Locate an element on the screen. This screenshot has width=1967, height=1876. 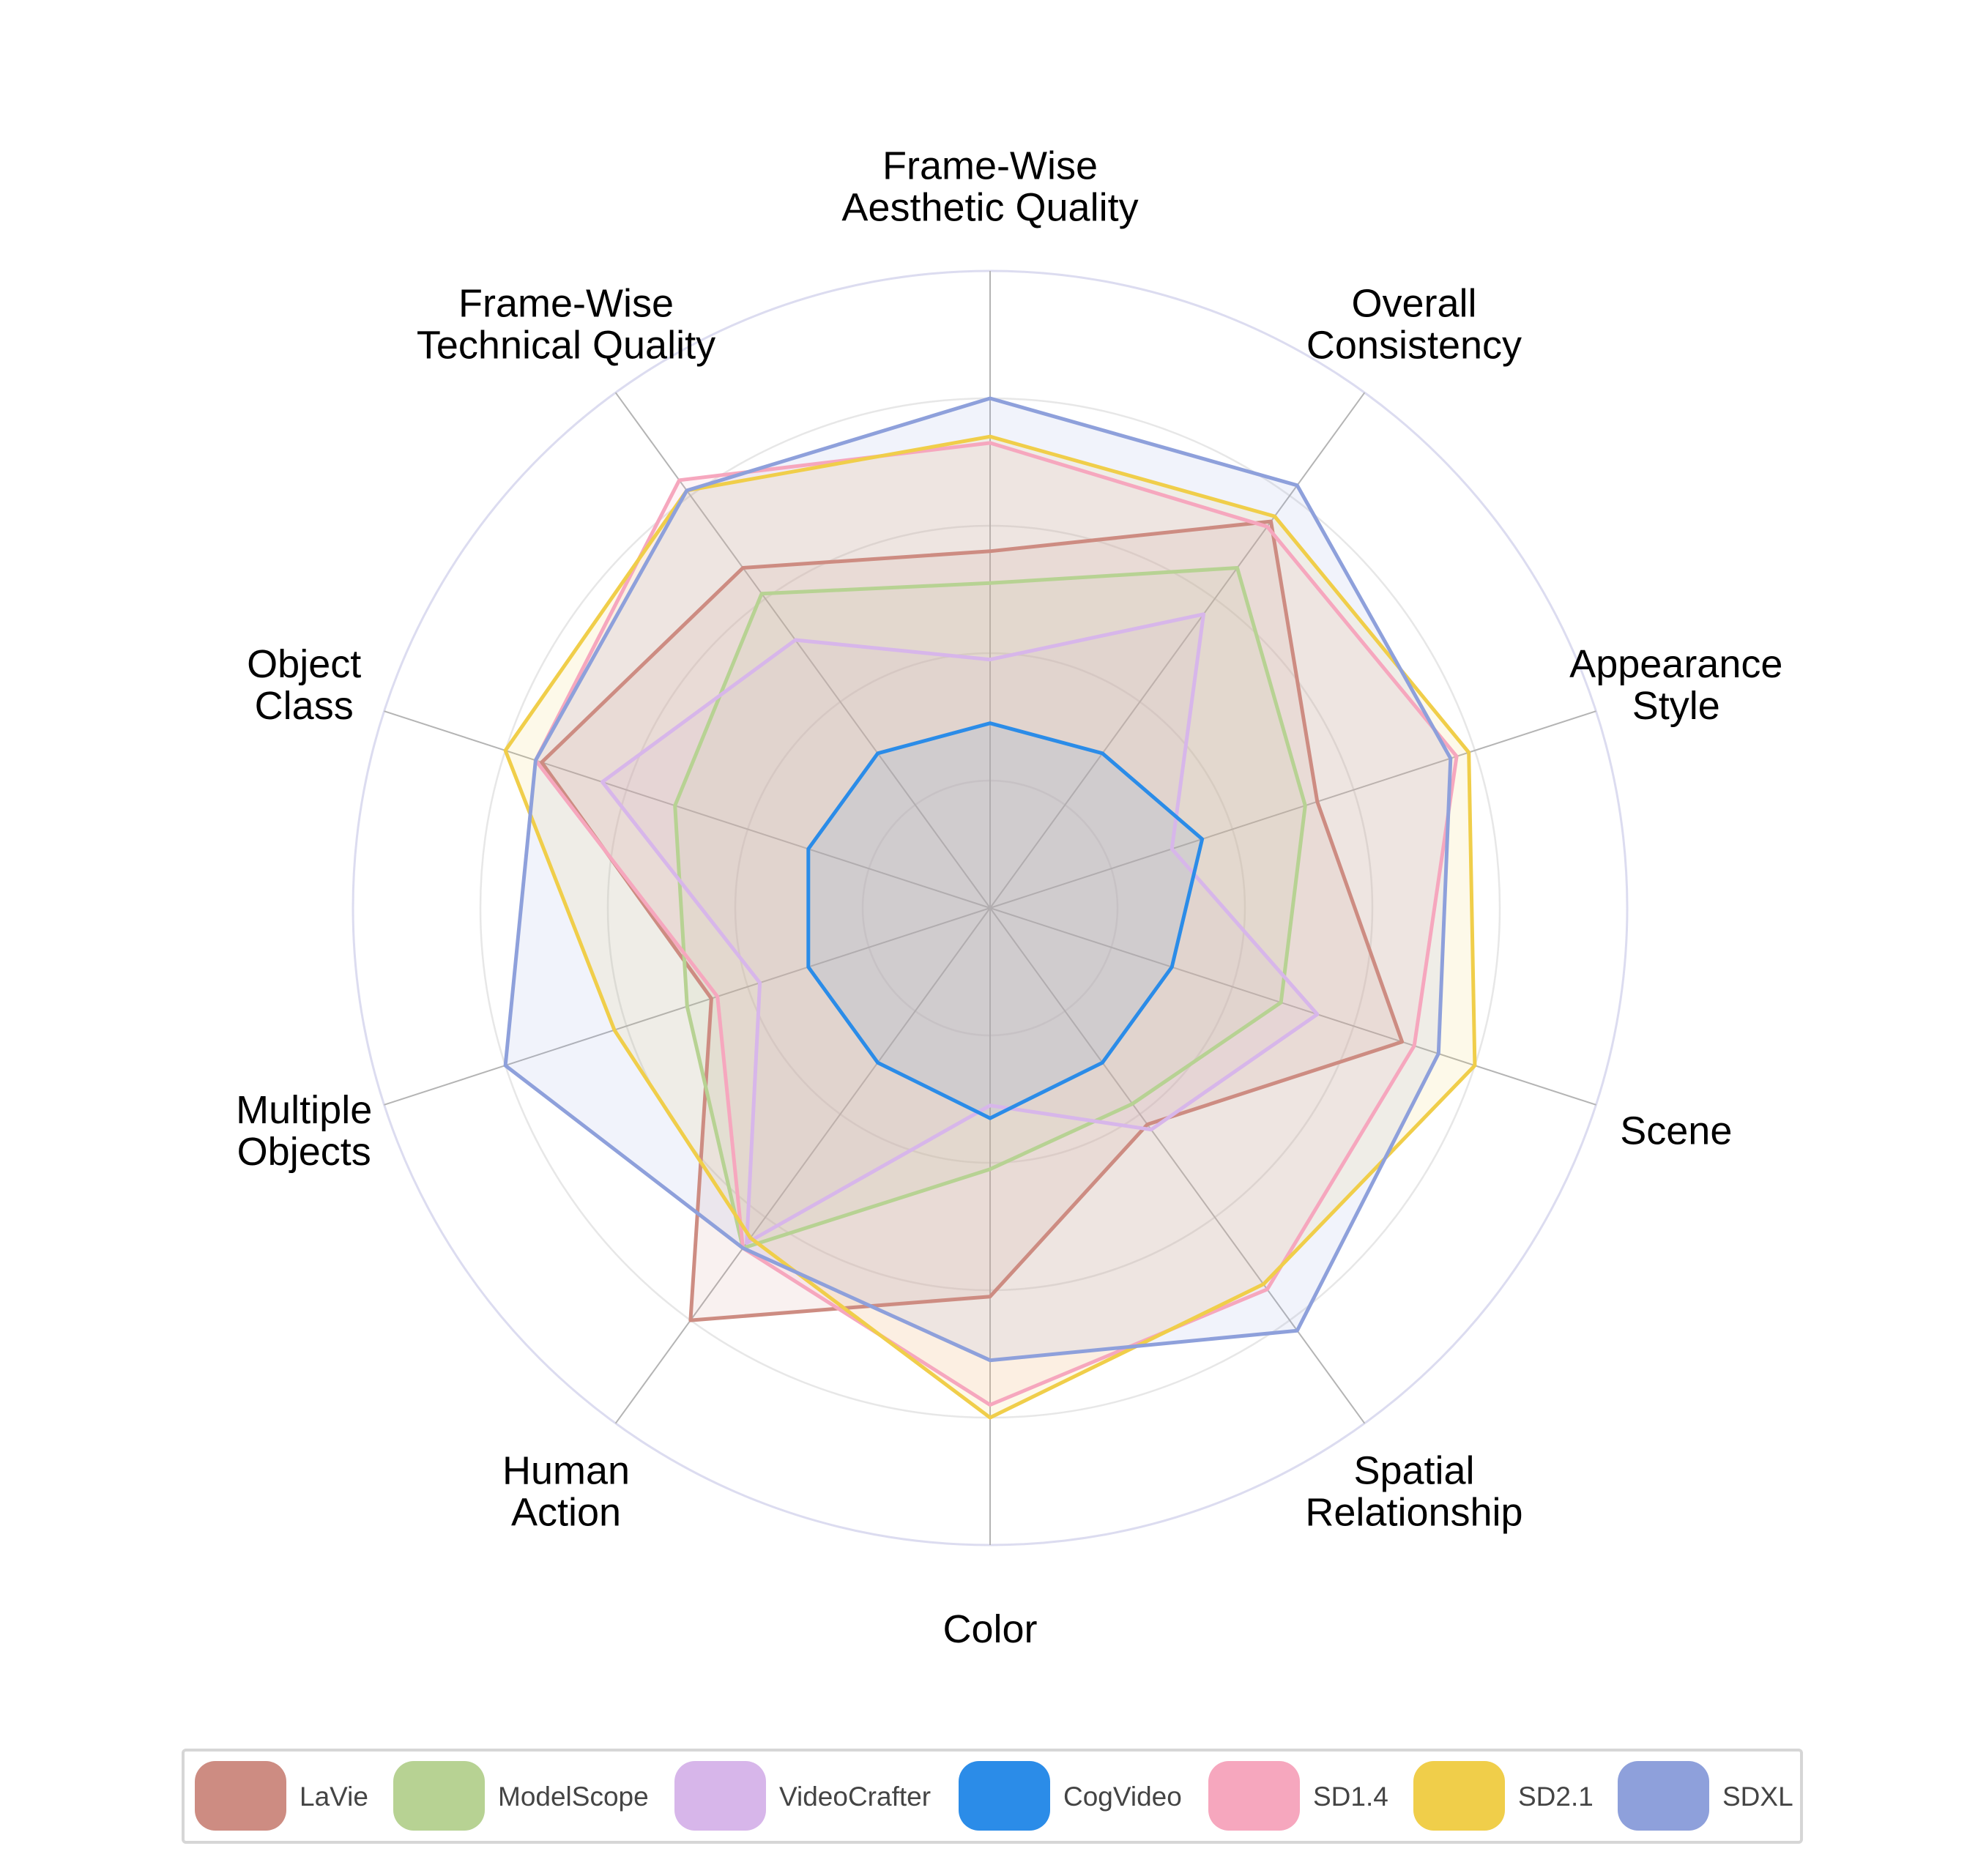
axis-label-spatial-relationship: Spatial Relationship is located at coordinates (1413, 1491).